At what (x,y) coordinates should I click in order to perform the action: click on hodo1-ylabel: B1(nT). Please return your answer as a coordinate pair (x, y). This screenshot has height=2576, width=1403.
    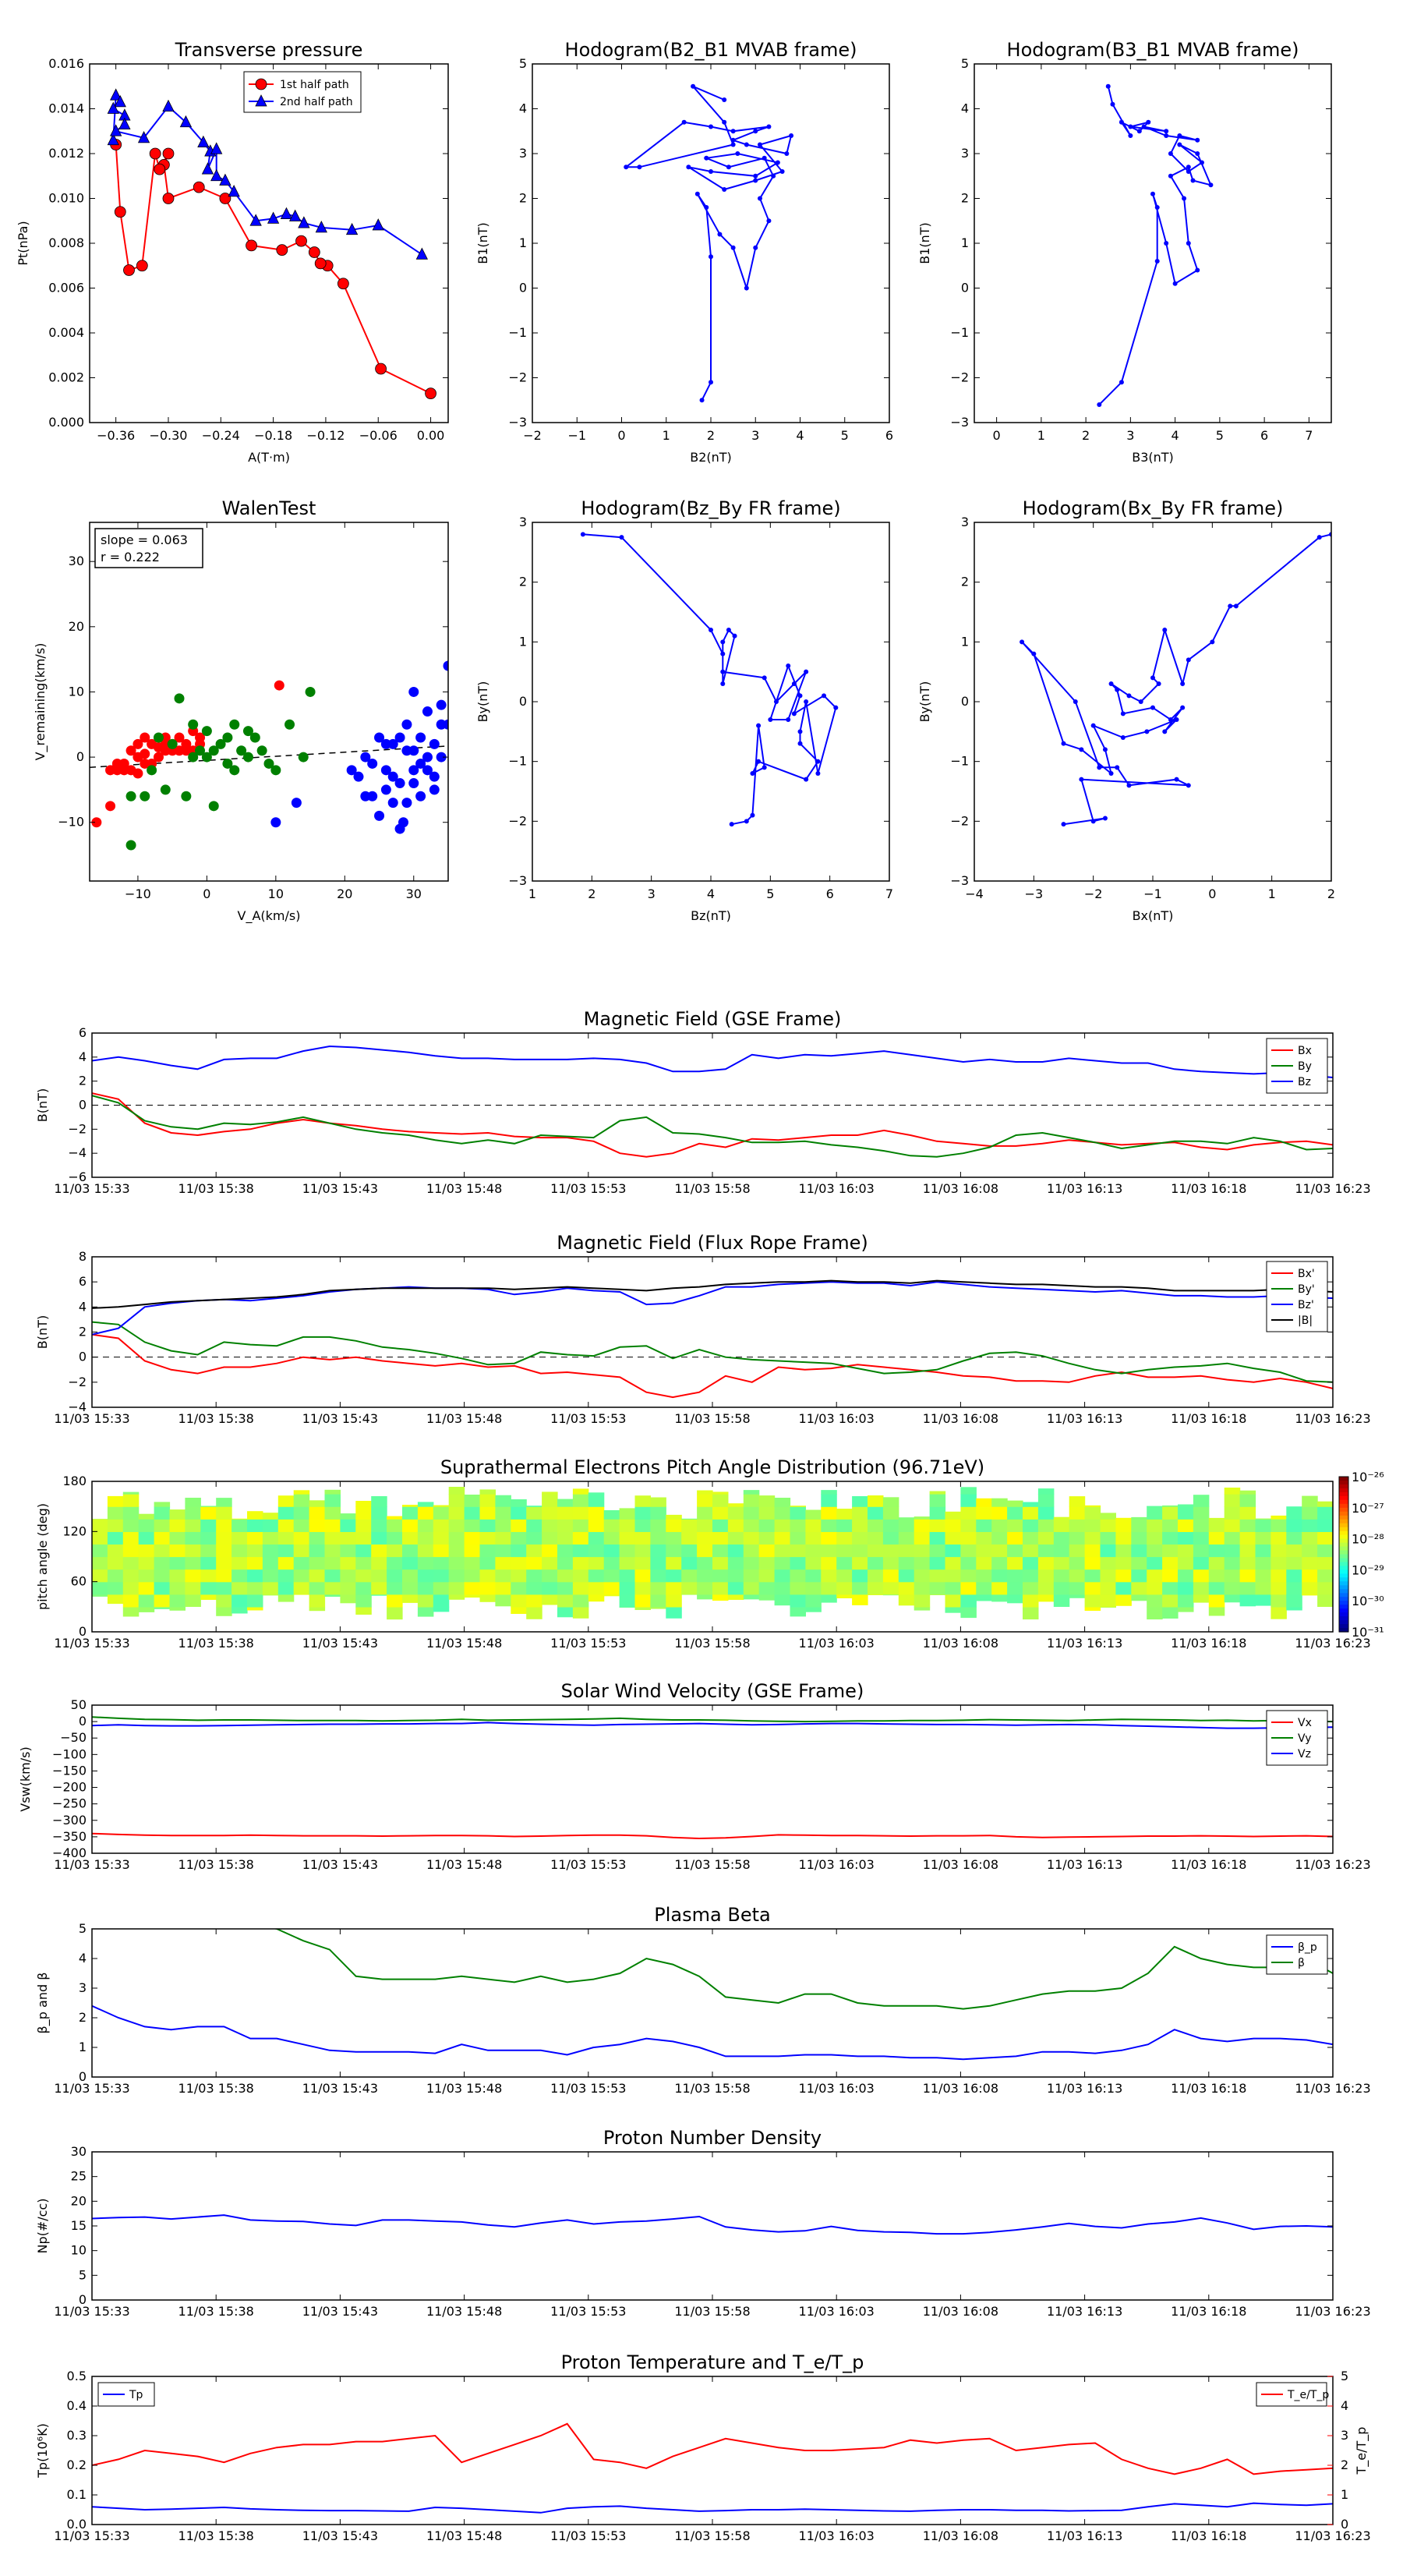
    Looking at the image, I should click on (482, 243).